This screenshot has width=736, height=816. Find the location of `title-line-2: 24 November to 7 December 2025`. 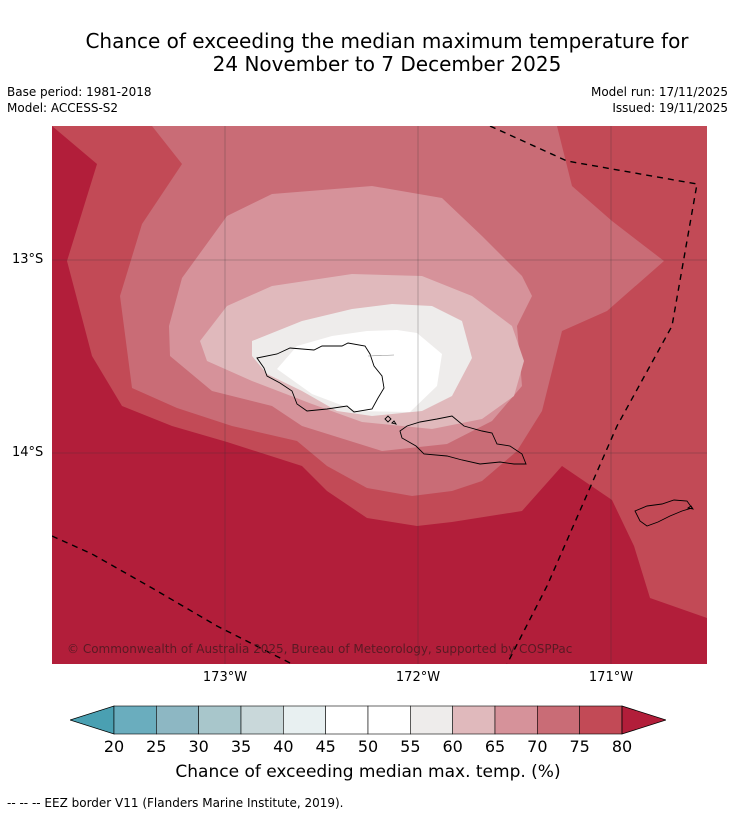

title-line-2: 24 November to 7 December 2025 is located at coordinates (387, 64).